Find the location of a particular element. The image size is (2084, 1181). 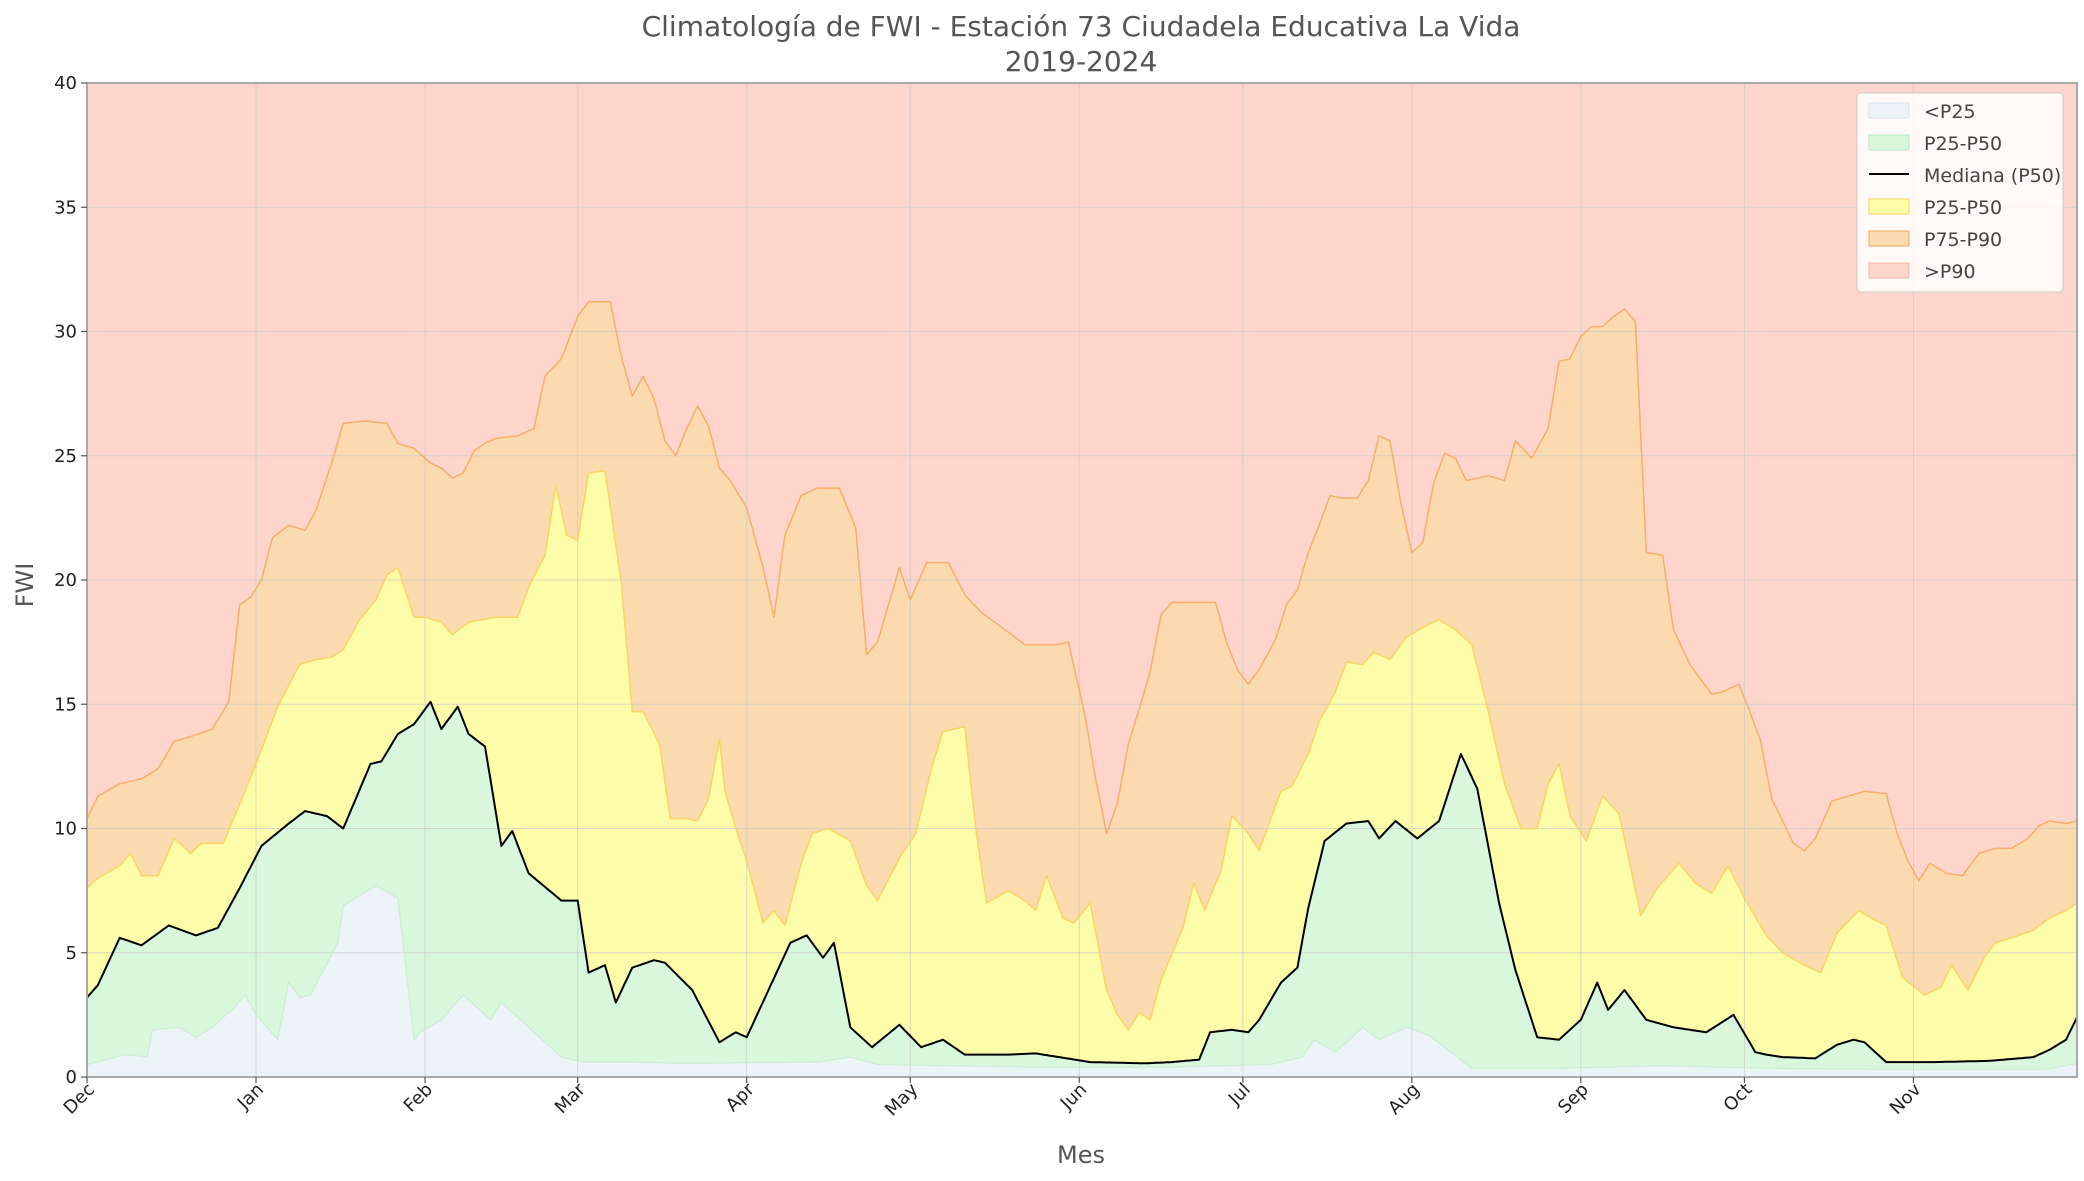

y-tick-label: 10 is located at coordinates (65, 829).